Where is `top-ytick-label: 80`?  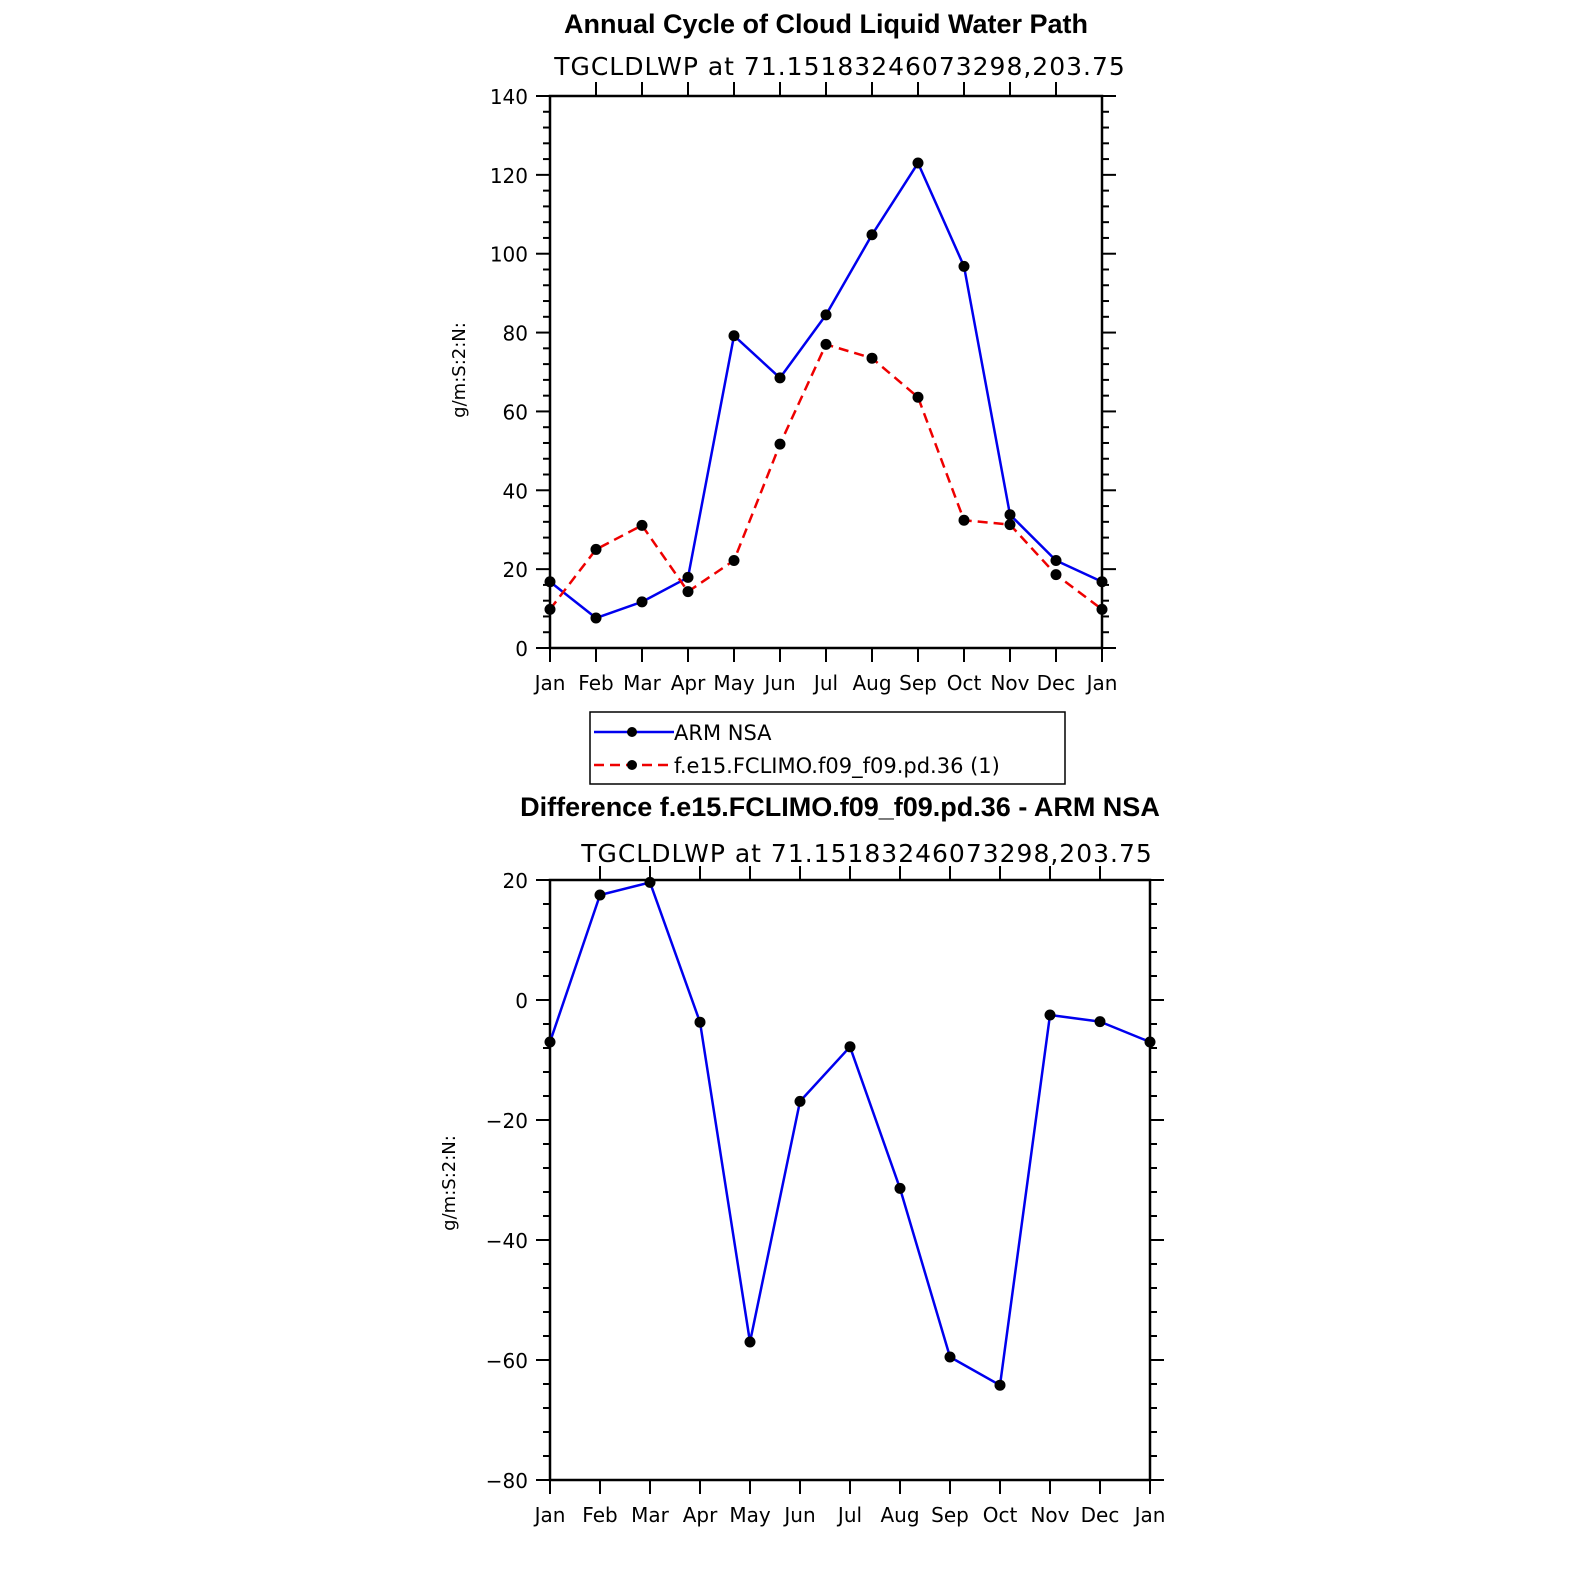 top-ytick-label: 80 is located at coordinates (515, 334).